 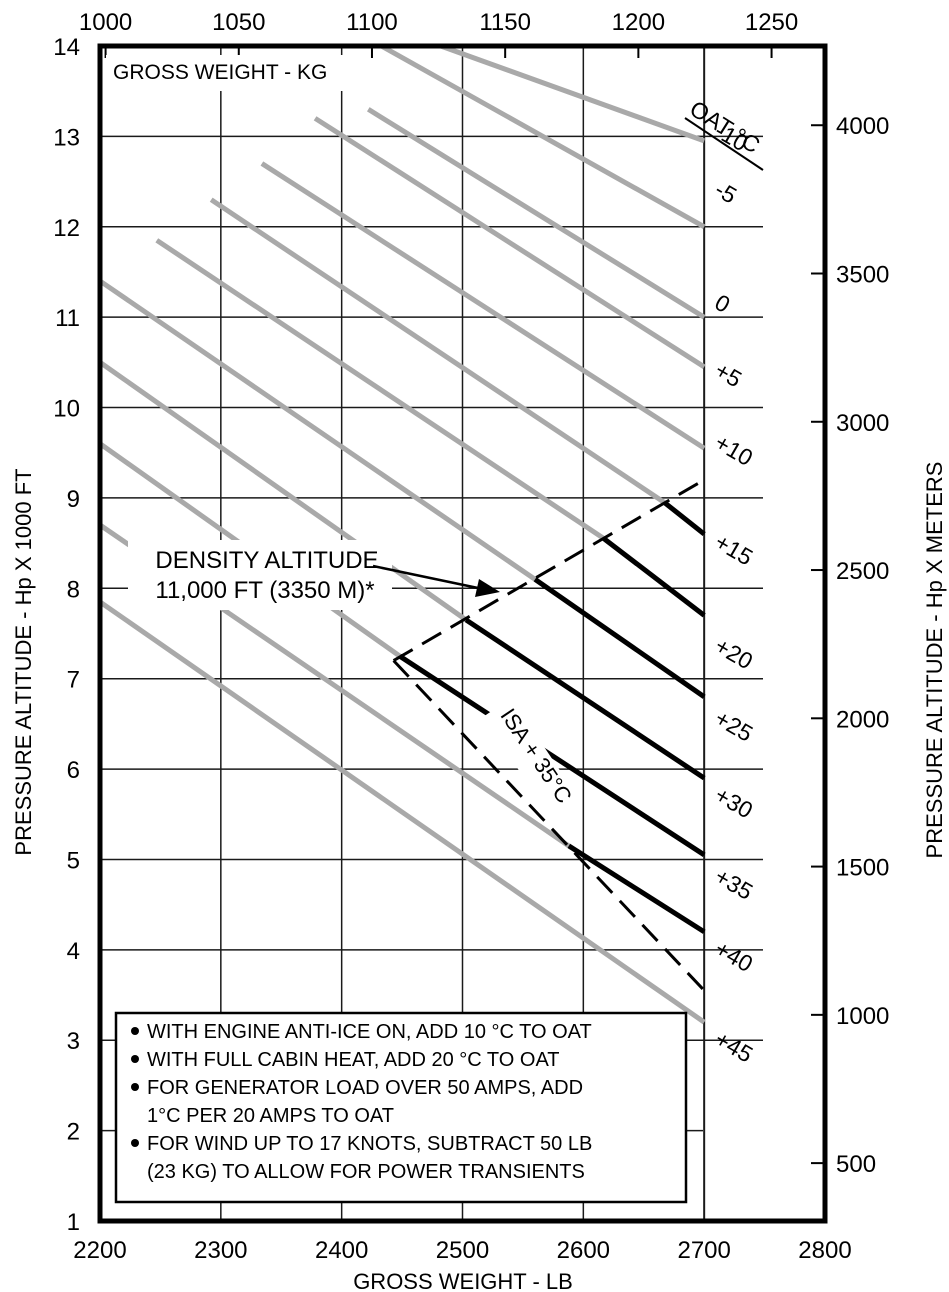 I want to click on y-tick-label: 5, so click(x=73, y=860).